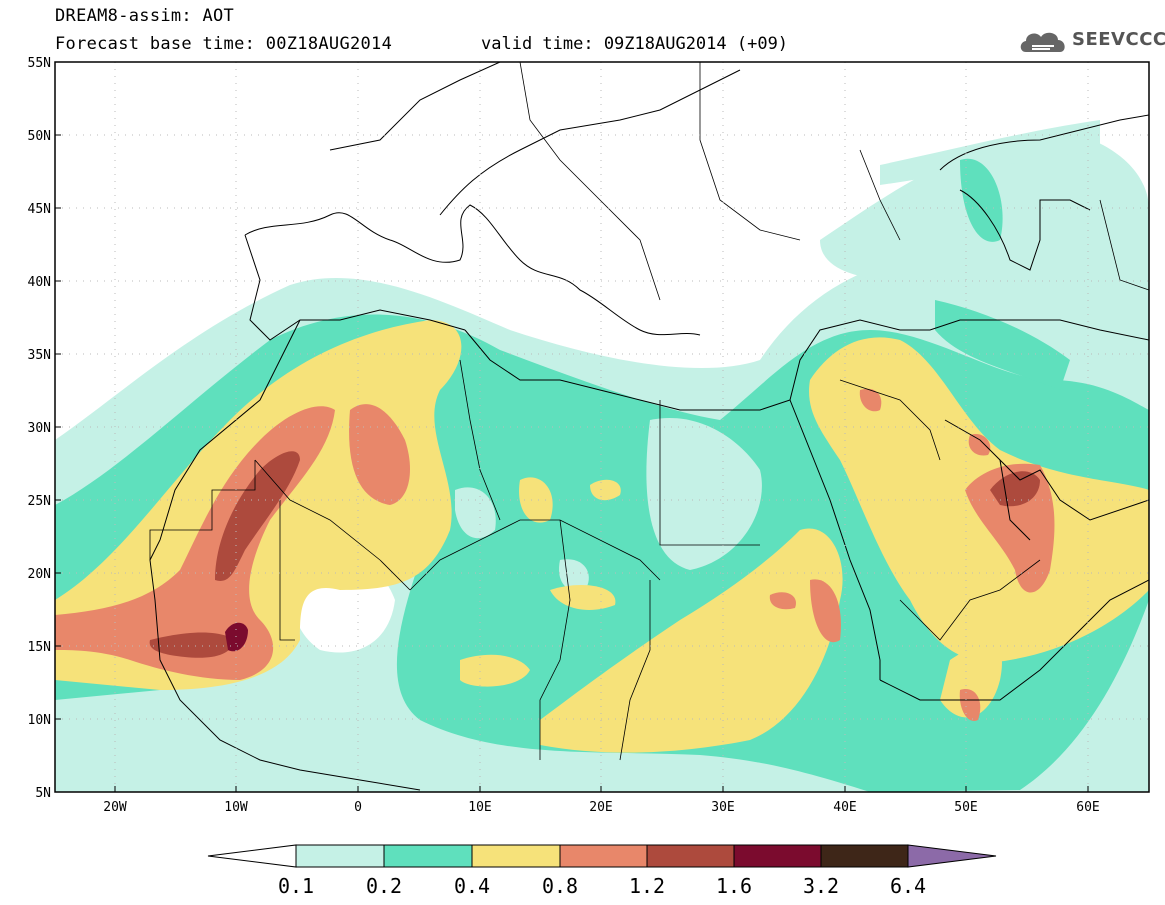  What do you see at coordinates (39, 720) in the screenshot?
I see `lat-label: 10N` at bounding box center [39, 720].